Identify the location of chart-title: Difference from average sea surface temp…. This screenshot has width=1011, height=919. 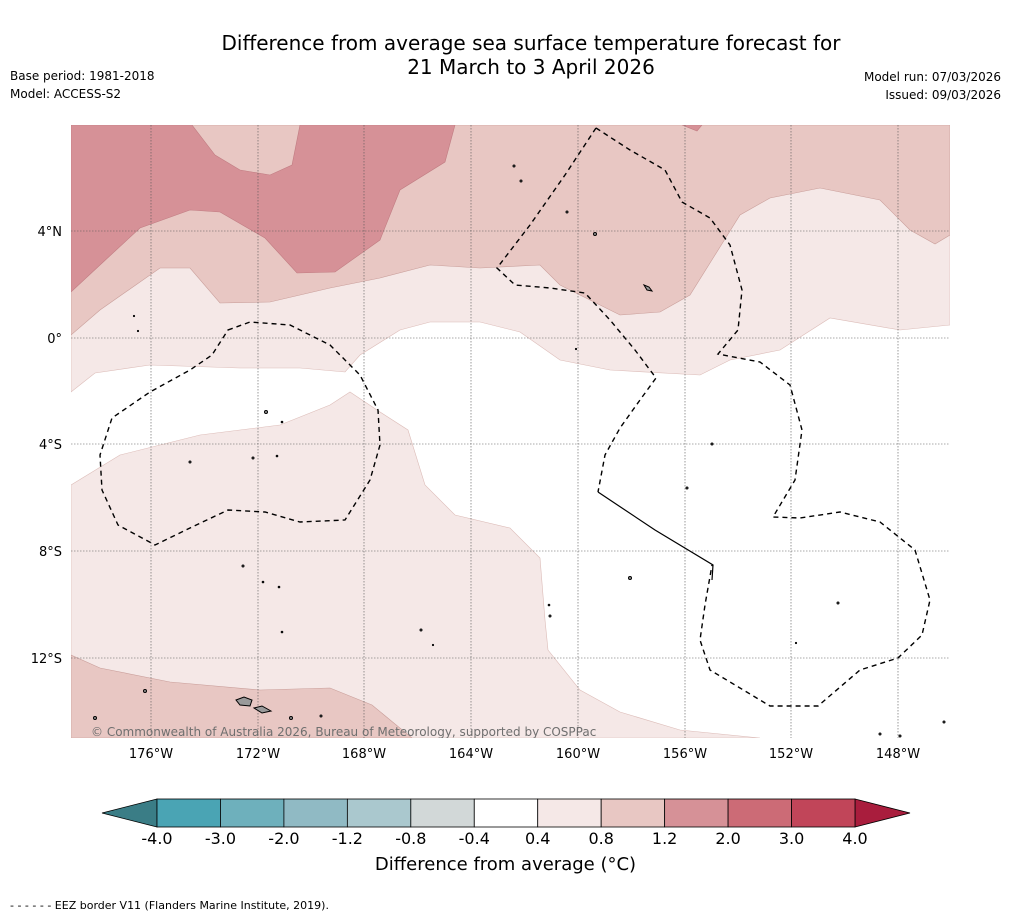
(505, 55).